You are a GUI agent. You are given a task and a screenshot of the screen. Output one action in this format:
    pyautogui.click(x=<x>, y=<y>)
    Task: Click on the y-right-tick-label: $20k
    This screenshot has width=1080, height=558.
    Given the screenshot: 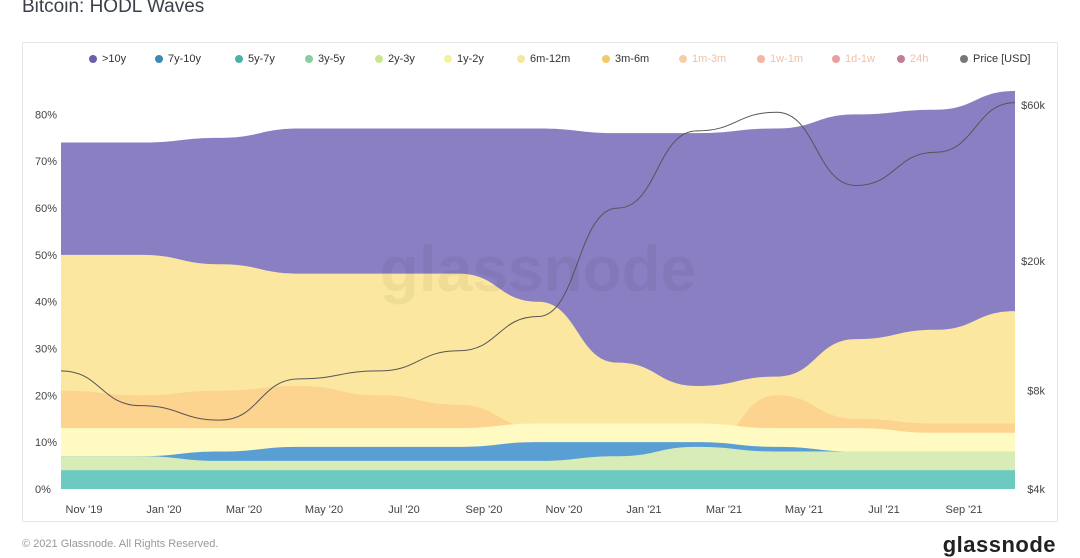 What is the action you would take?
    pyautogui.click(x=1033, y=262)
    